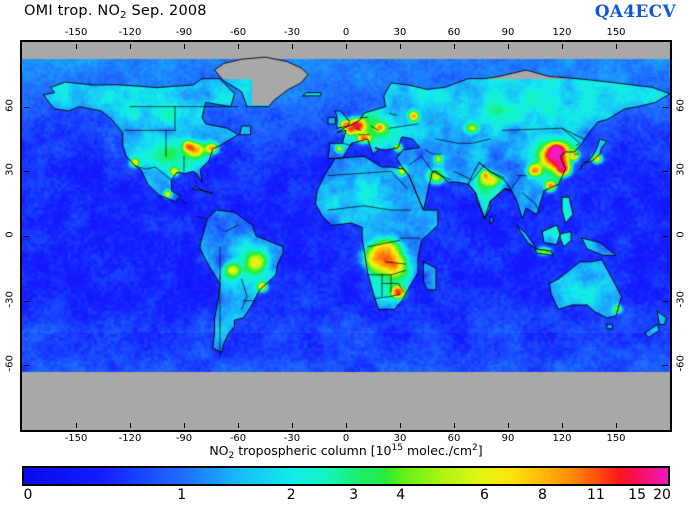  Describe the element at coordinates (346, 438) in the screenshot. I see `lon-label-bottom: 0` at that location.